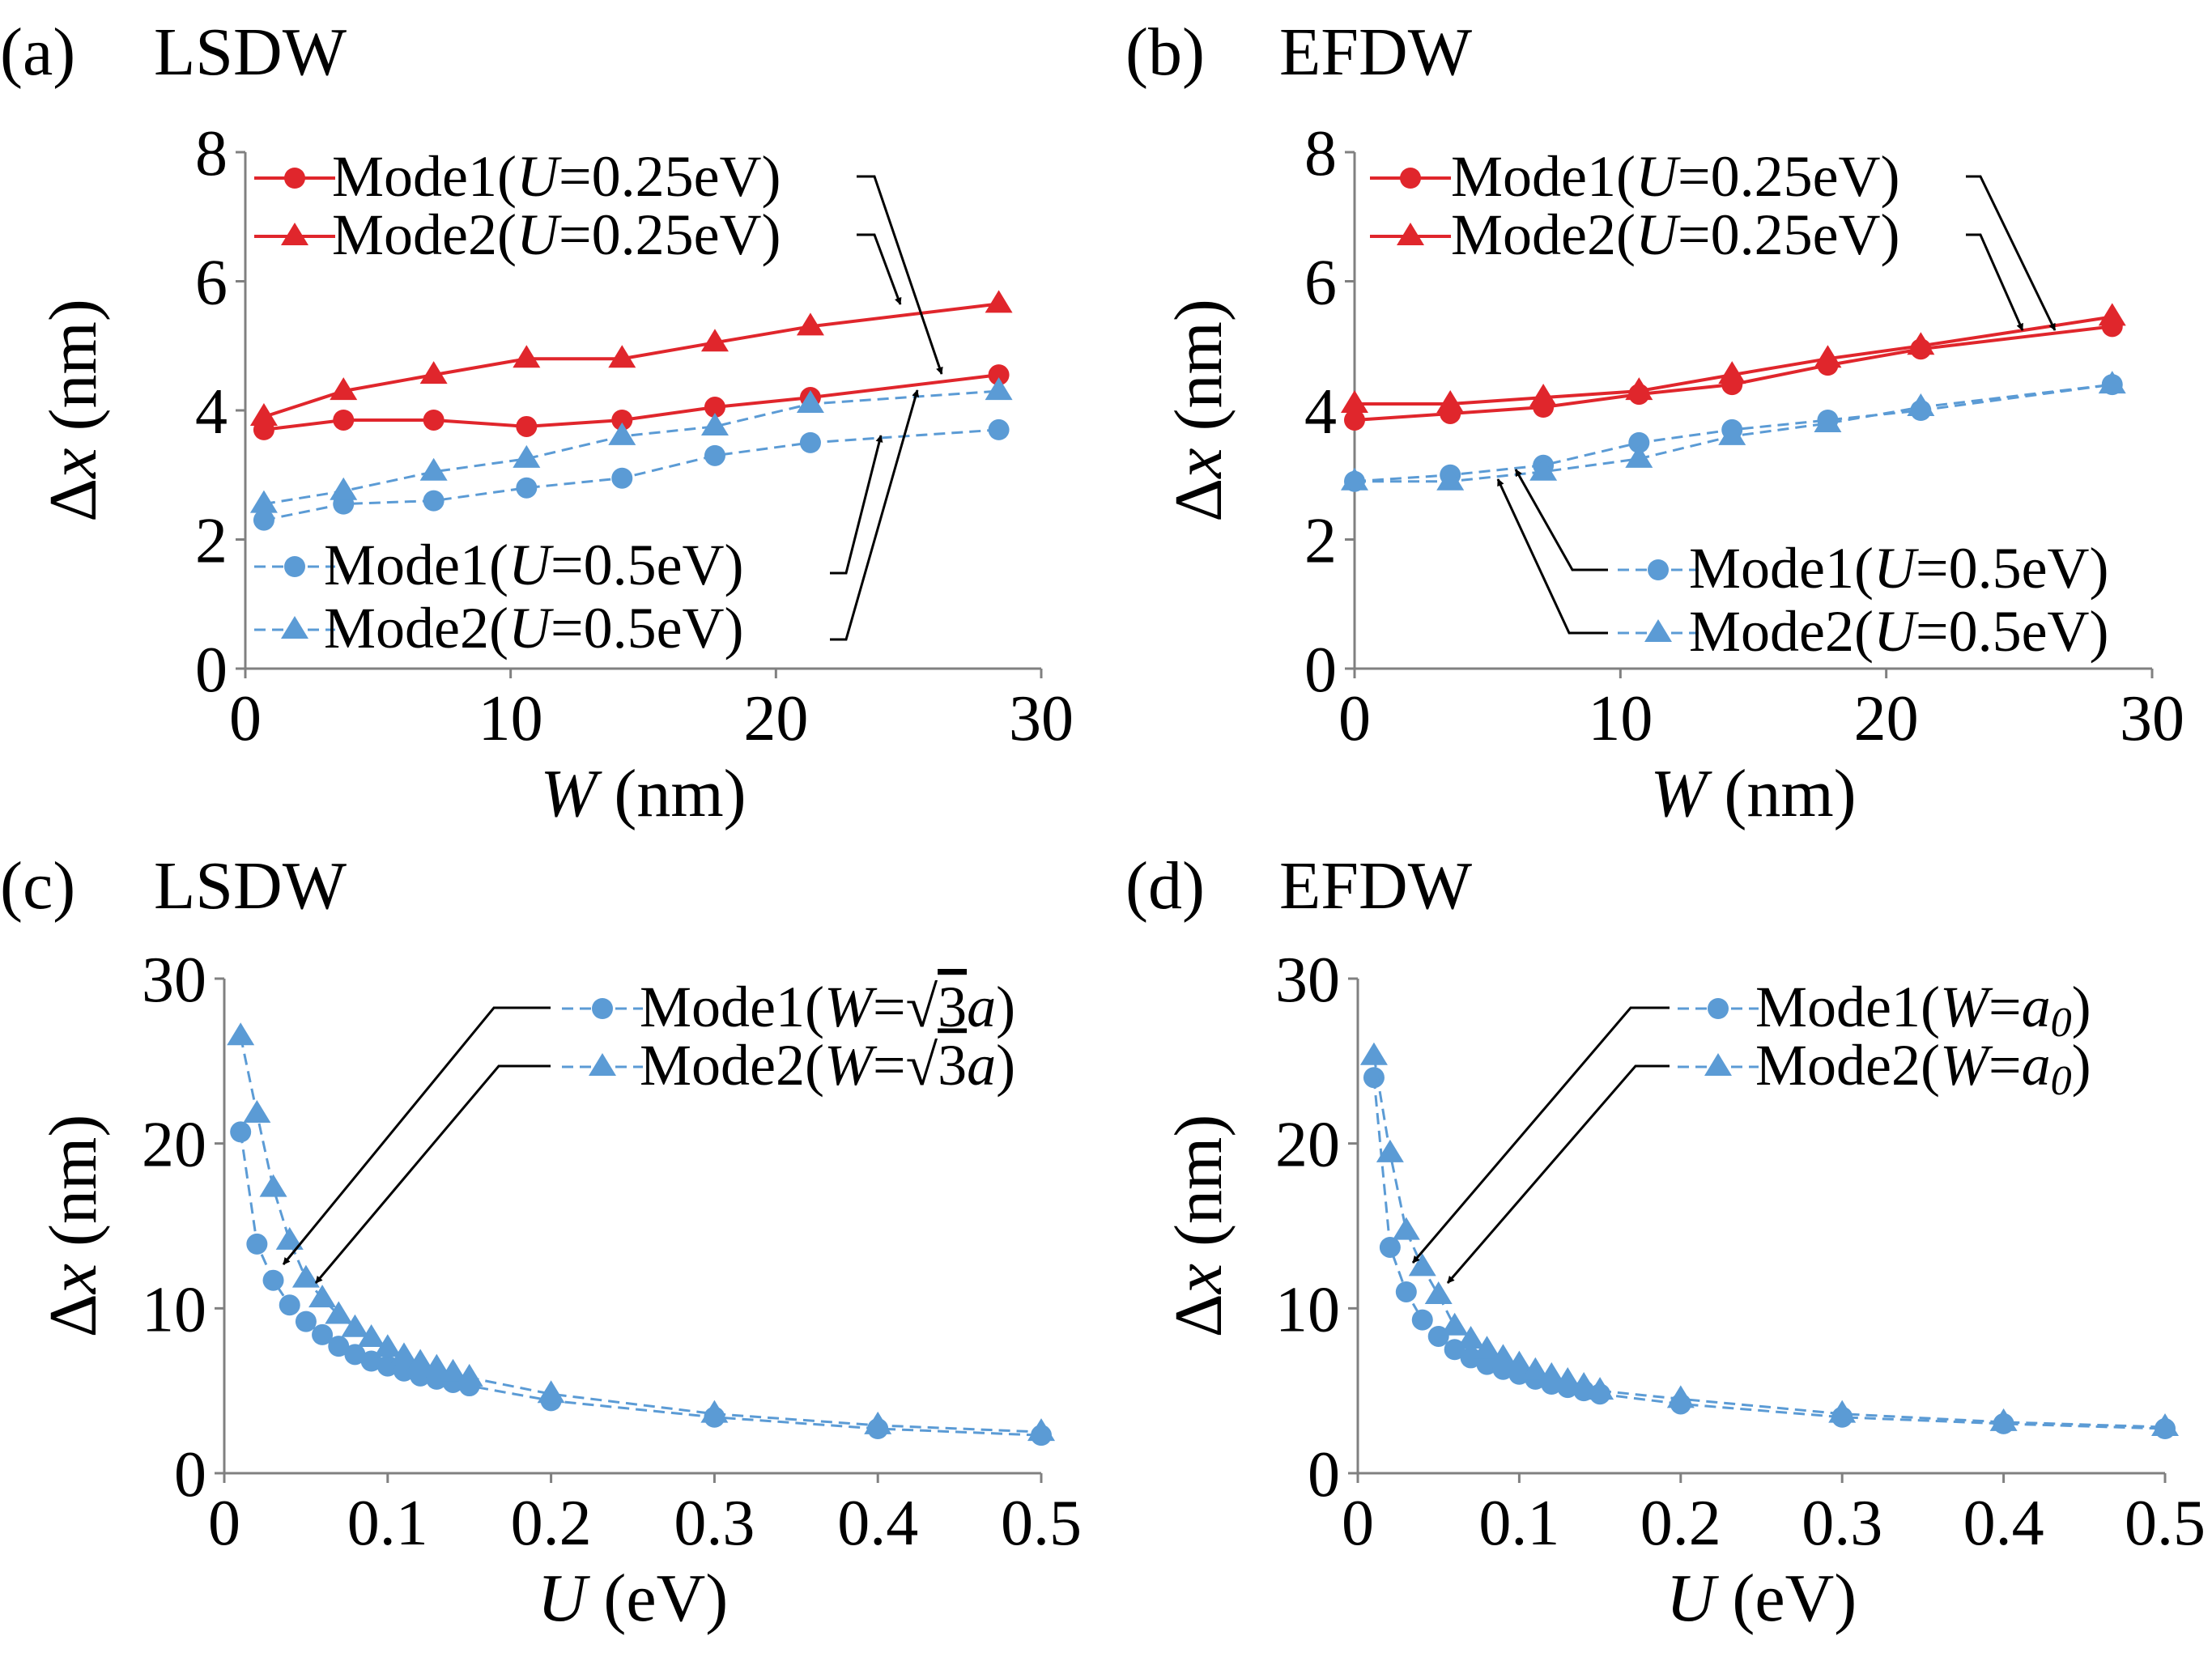  Describe the element at coordinates (38, 886) in the screenshot. I see `panel-label: (c)` at that location.